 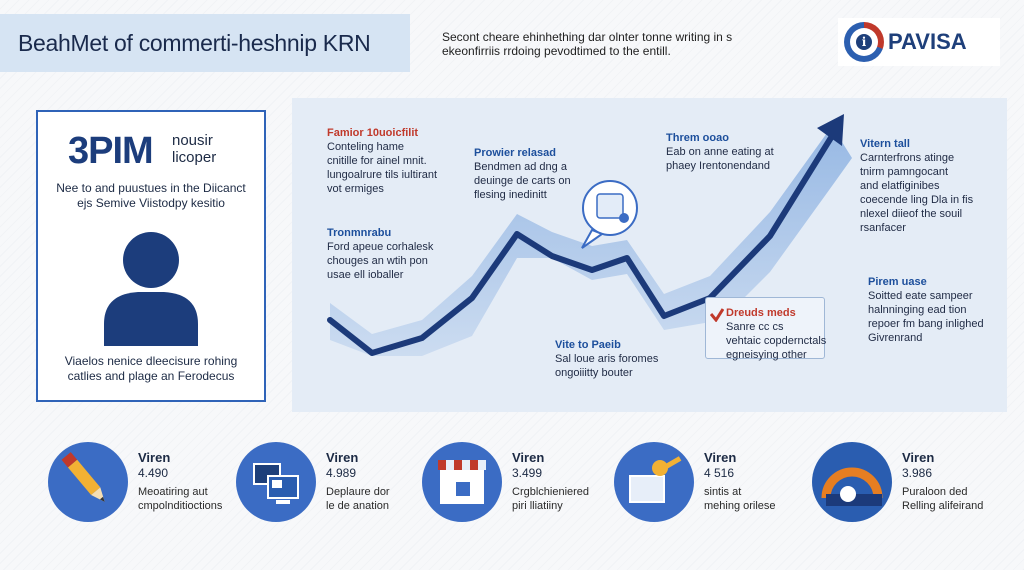 I want to click on annotation-line: nlexel diieof the souil, so click(x=911, y=214).